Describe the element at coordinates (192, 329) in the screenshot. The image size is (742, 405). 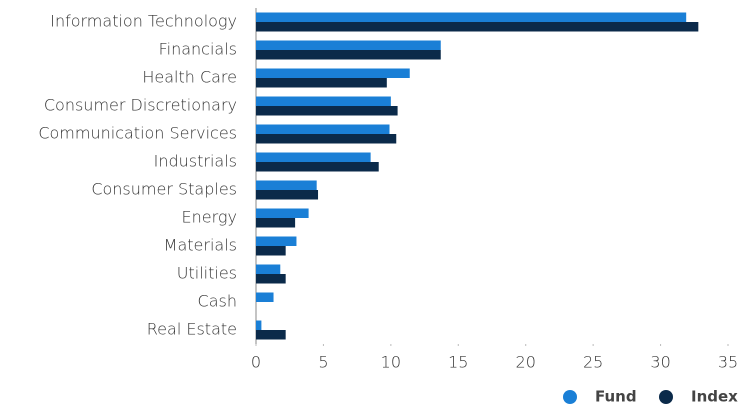
I see `category-label: Real Estate` at that location.